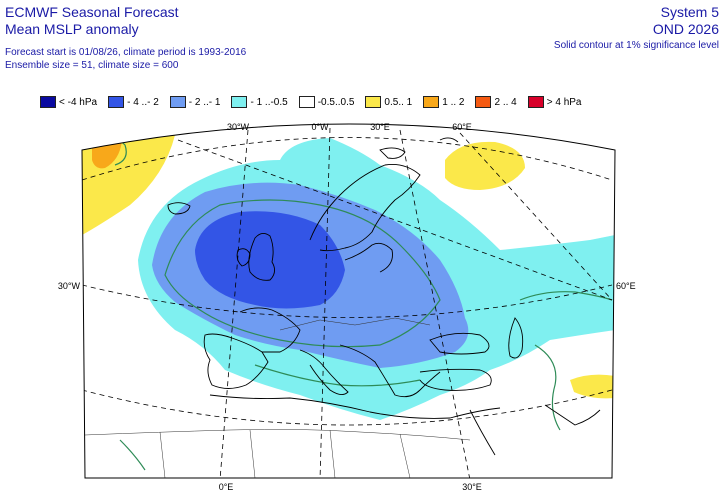  I want to click on coast-britain, so click(261, 257).